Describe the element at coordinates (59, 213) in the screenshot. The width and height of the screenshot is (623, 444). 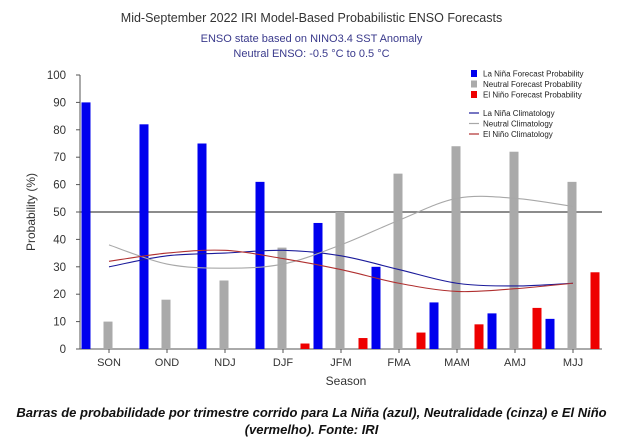
I see `y-tick-label: 50` at that location.